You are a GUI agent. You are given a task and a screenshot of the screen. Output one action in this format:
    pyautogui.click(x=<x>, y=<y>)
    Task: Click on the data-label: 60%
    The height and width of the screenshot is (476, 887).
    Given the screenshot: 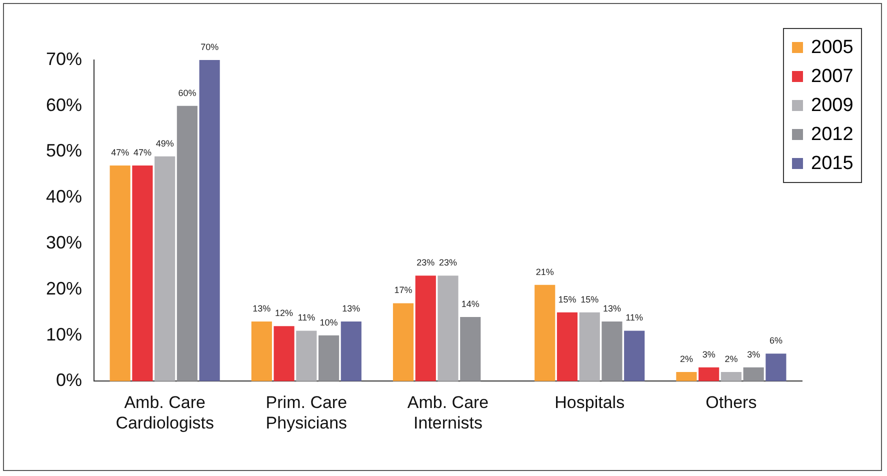 What is the action you would take?
    pyautogui.click(x=187, y=93)
    